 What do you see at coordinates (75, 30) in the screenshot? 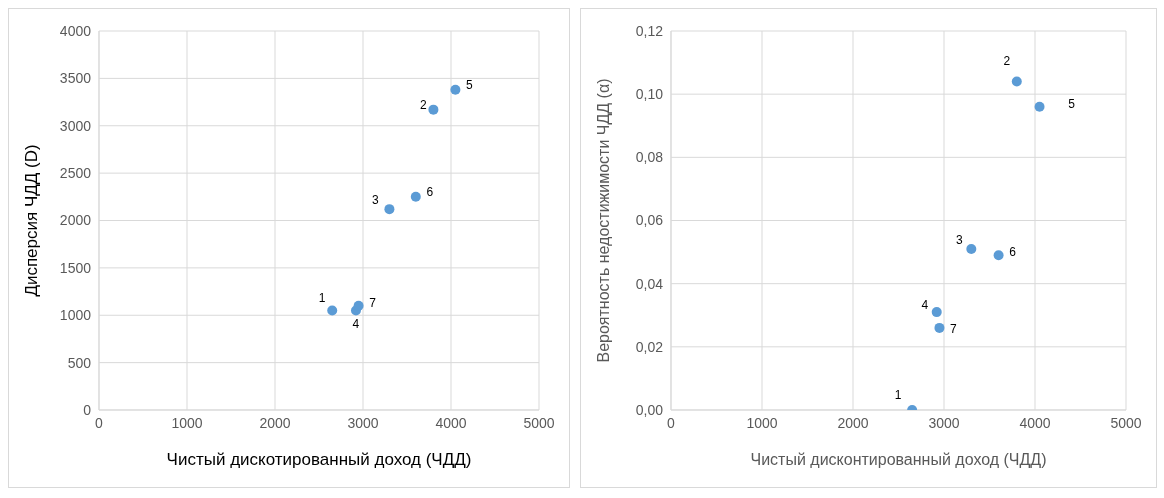
I see `y-tick-label: 4000` at bounding box center [75, 30].